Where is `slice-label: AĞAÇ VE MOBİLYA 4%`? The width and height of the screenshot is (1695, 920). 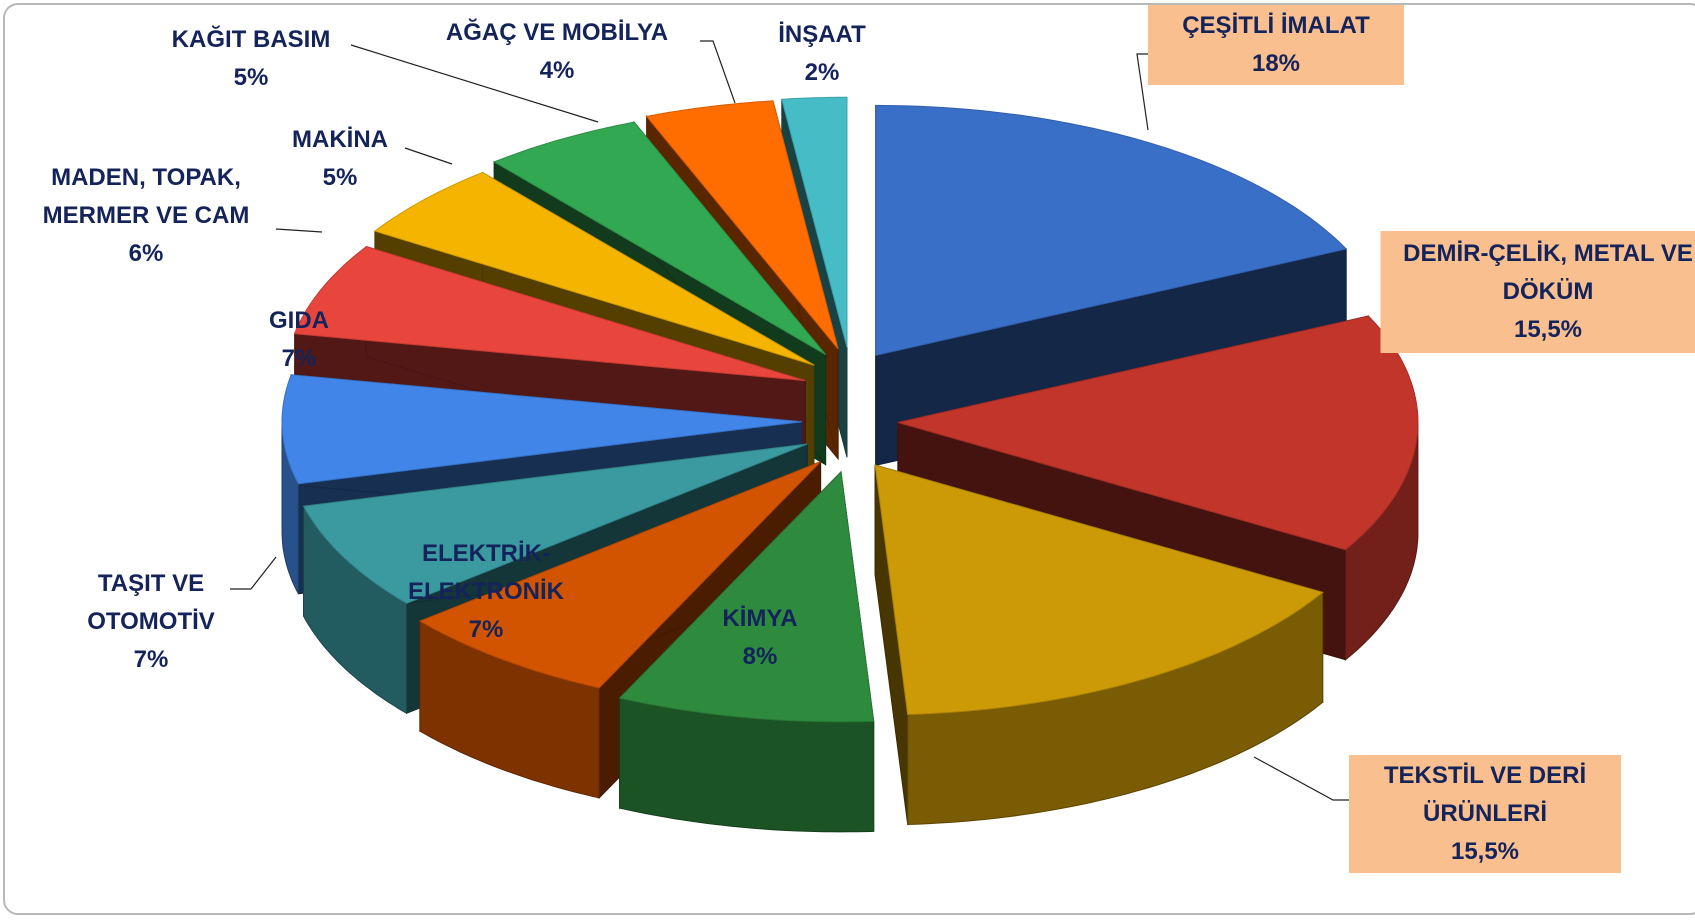
slice-label: AĞAÇ VE MOBİLYA 4% is located at coordinates (557, 52).